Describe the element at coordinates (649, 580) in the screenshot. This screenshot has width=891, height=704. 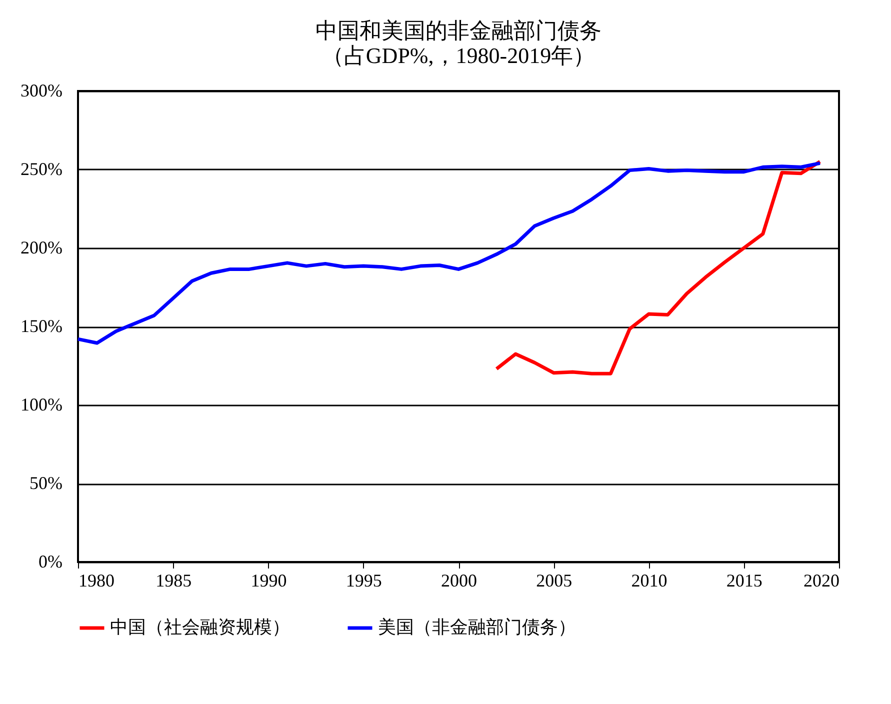
I see `x-tick-label: 2010` at that location.